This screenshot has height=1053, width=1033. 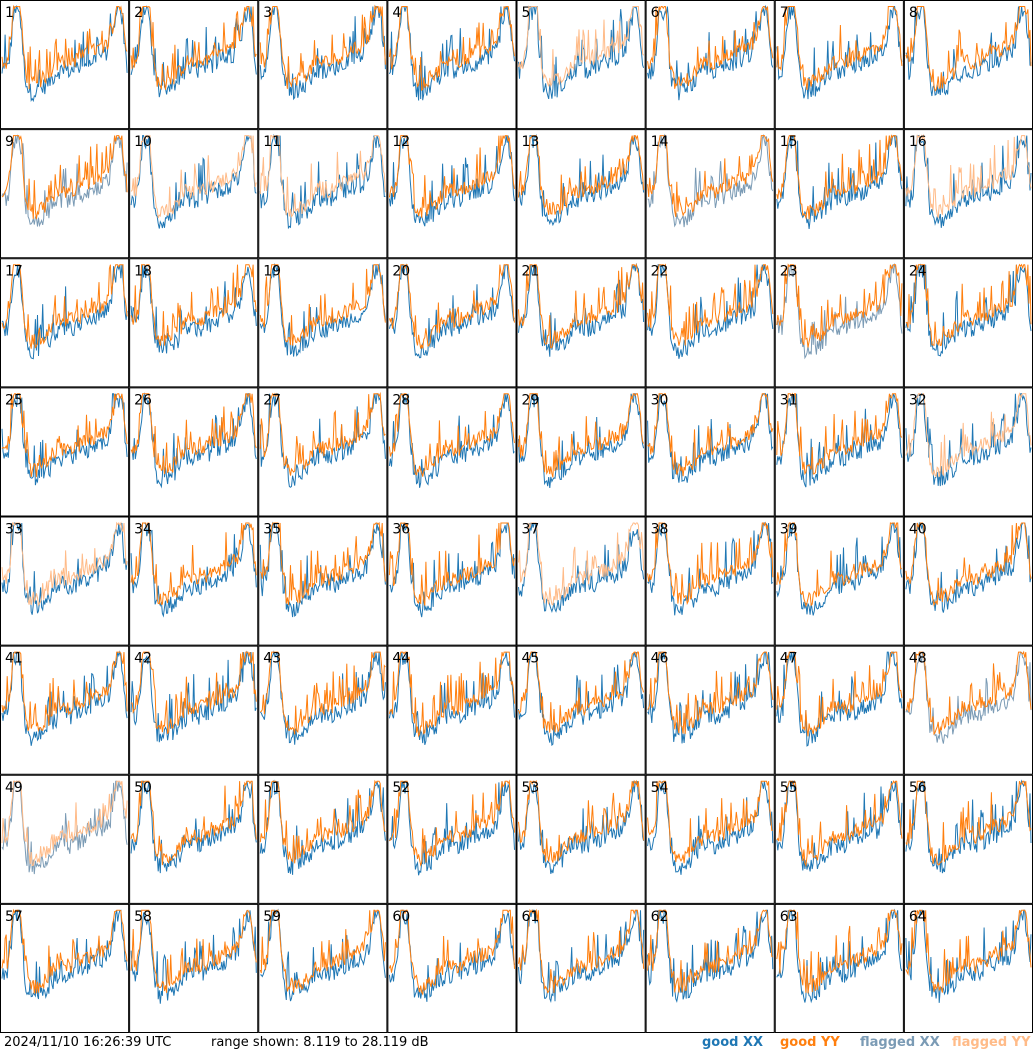 I want to click on tile-27: 27, so click(x=323, y=452).